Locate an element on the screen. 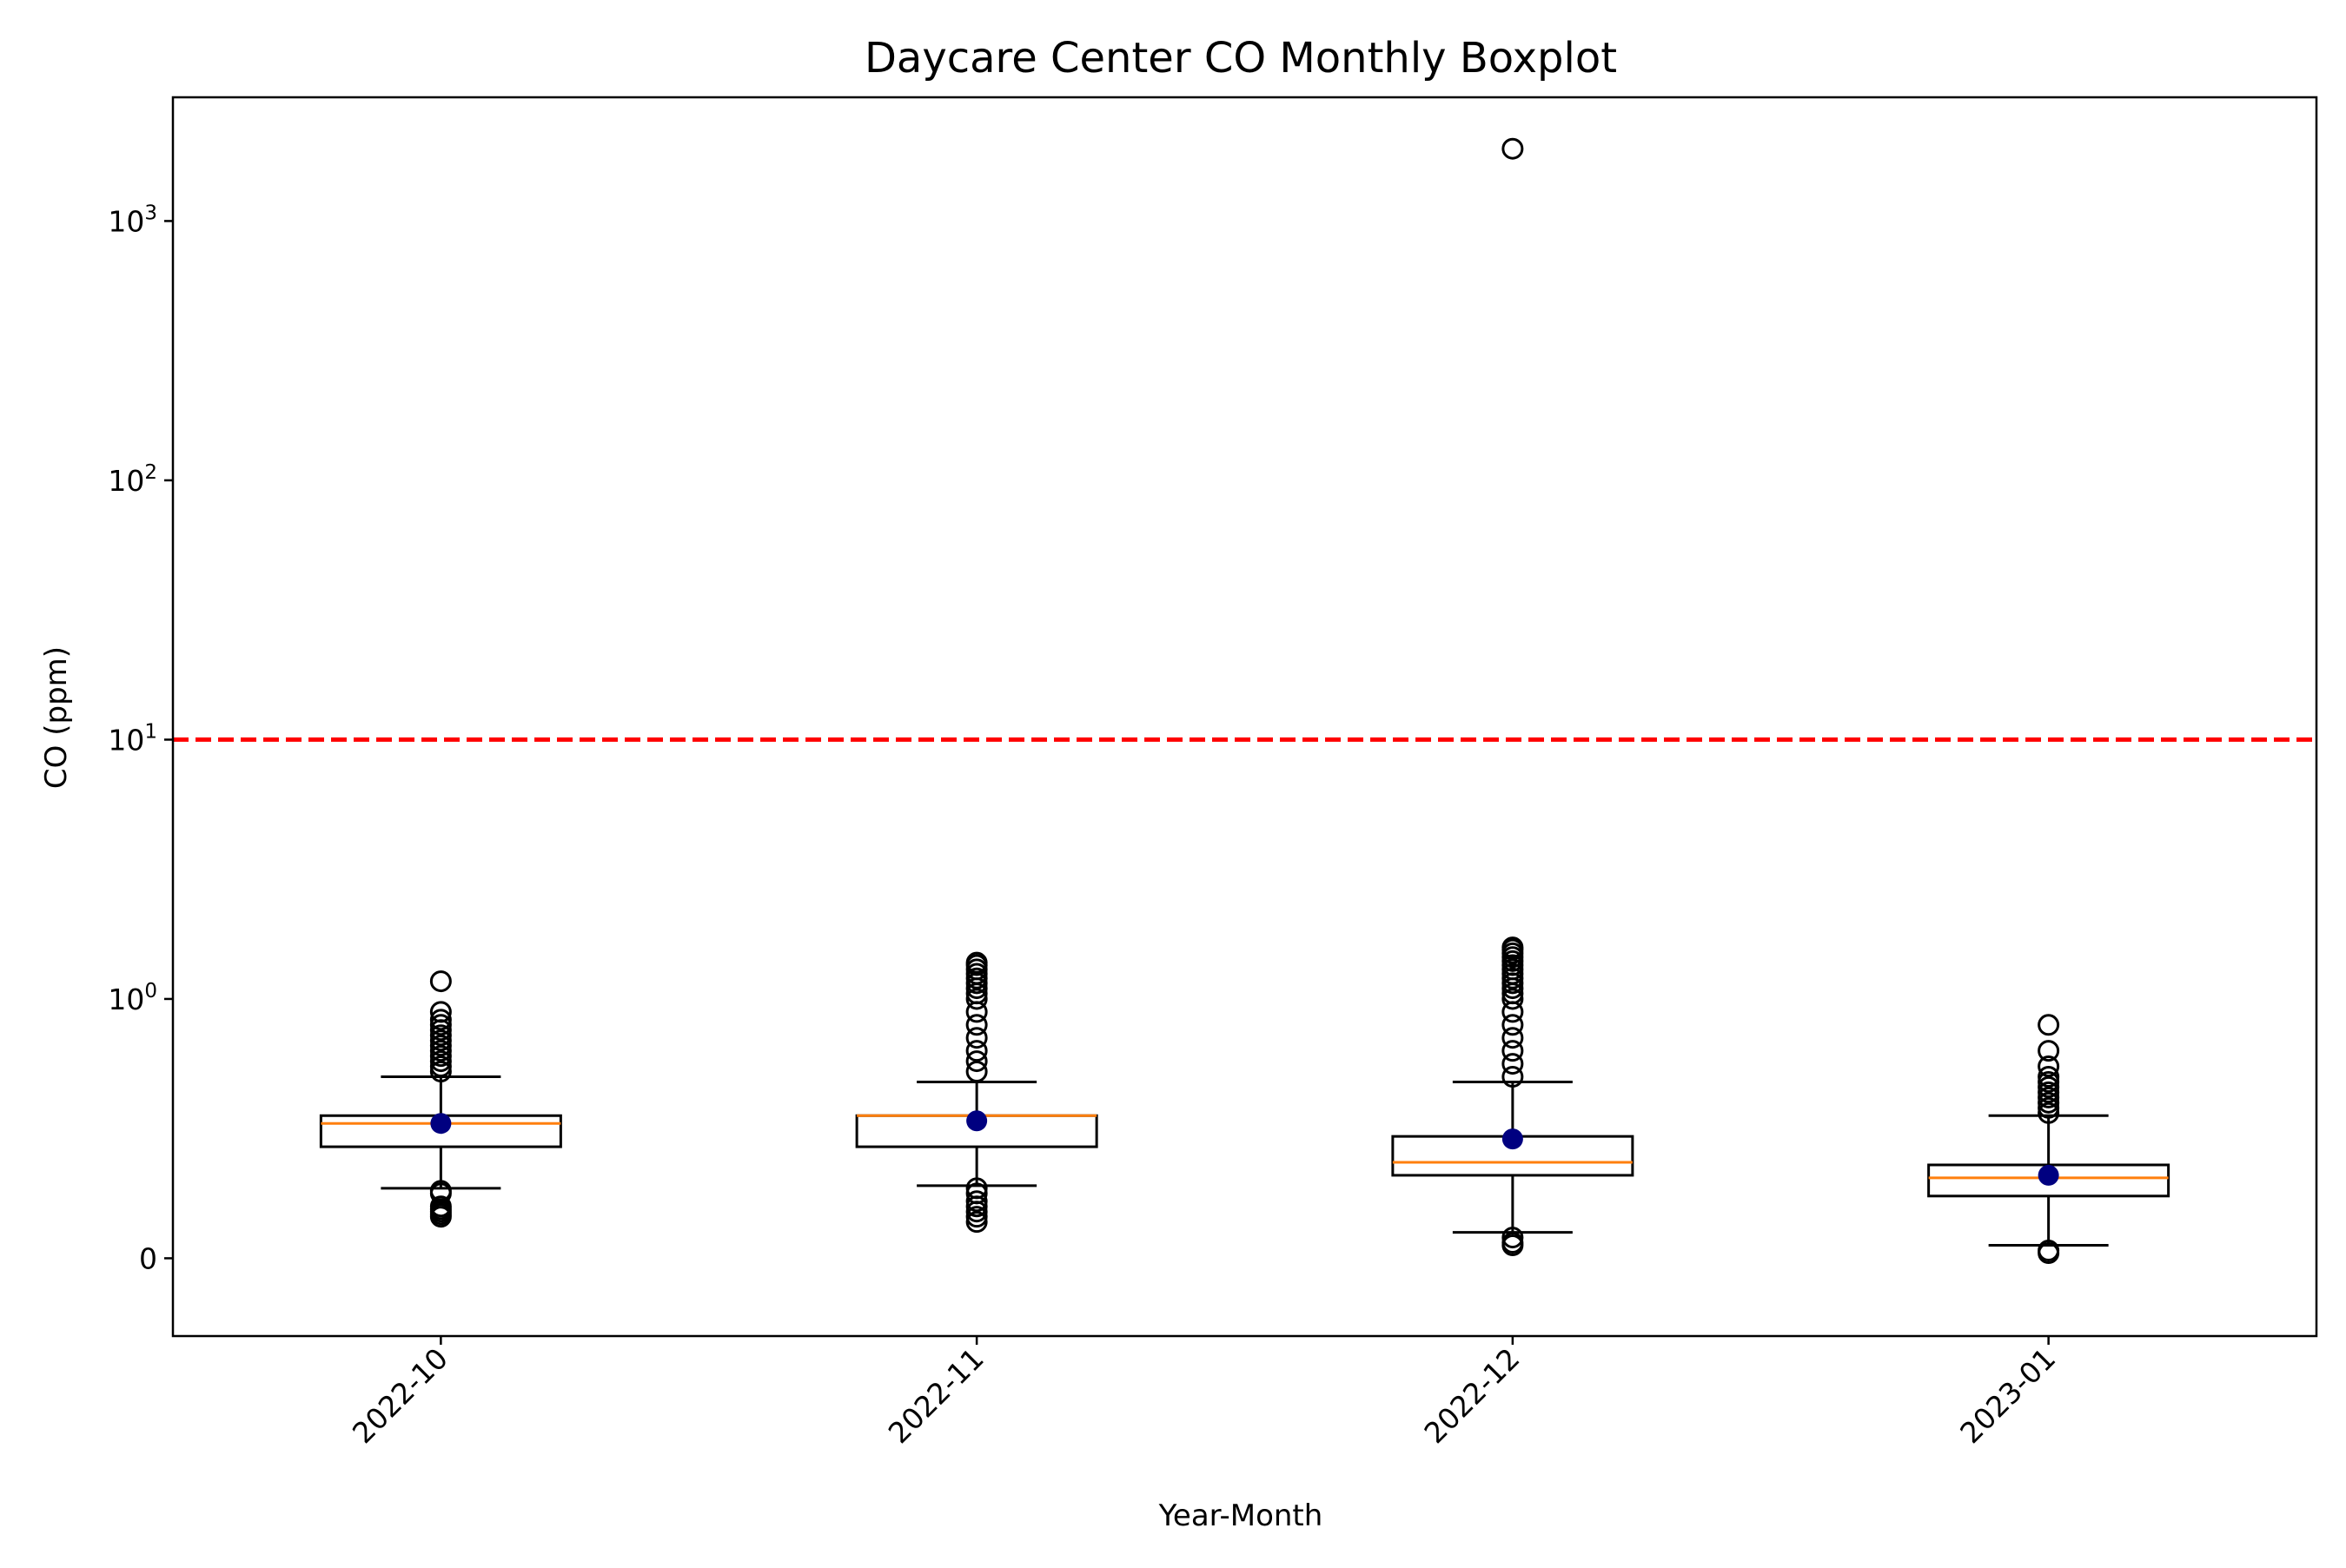 The width and height of the screenshot is (2346, 1568). y-tick-label: 10³ is located at coordinates (132, 220).